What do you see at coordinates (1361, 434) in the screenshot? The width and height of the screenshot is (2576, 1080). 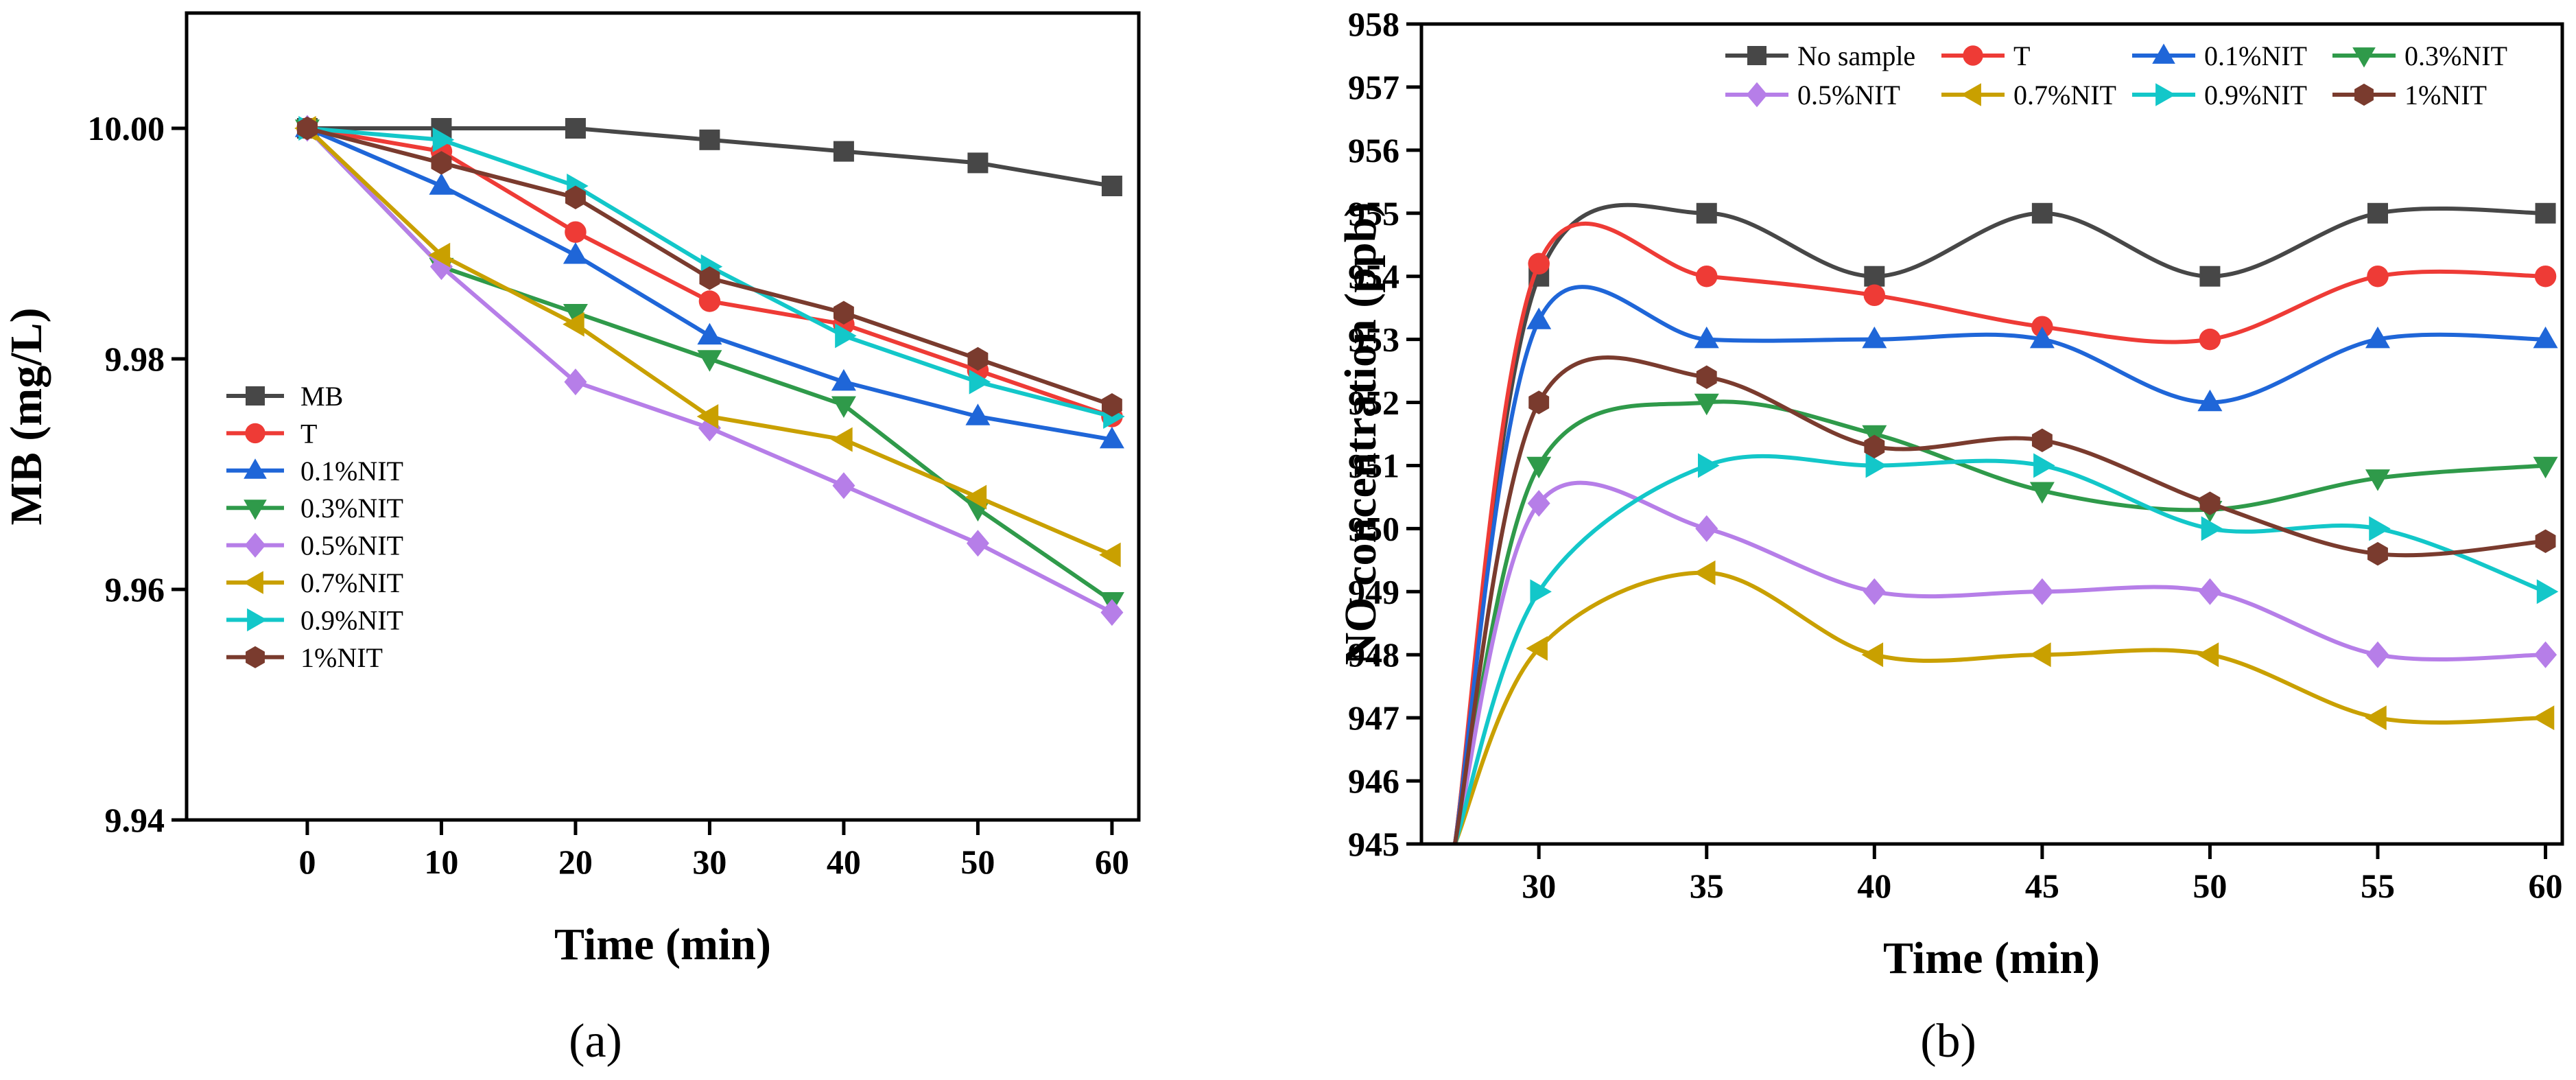 I see `panel-b-y-axis-title: NO concentration (ppb)` at bounding box center [1361, 434].